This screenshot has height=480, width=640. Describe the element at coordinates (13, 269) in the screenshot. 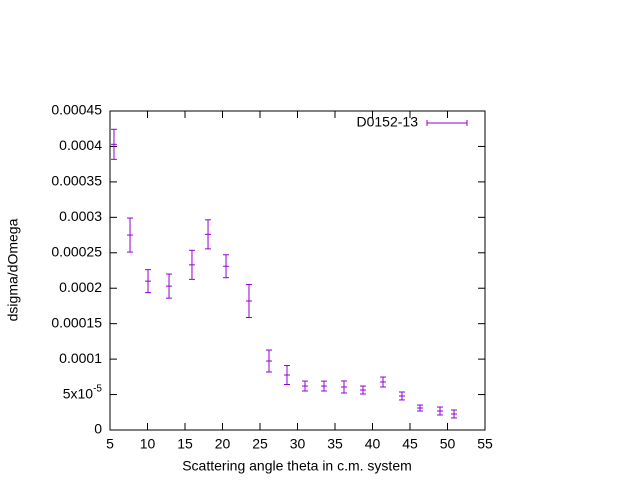

I see `y-axis-label: dsigma/dOmega` at that location.